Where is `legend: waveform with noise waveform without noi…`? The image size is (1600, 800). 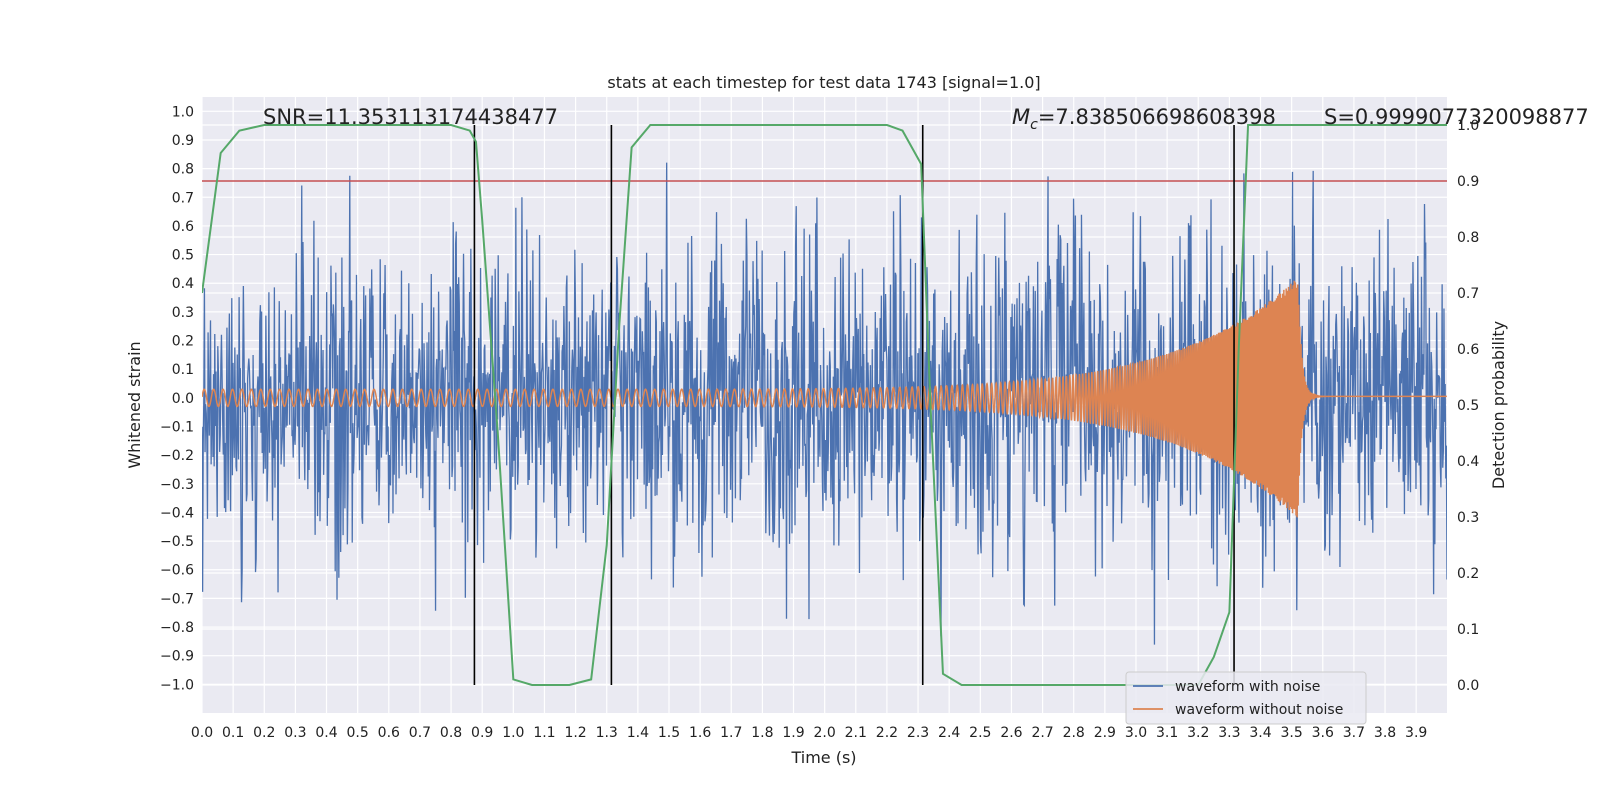
legend: waveform with noise waveform without noi… is located at coordinates (1246, 698).